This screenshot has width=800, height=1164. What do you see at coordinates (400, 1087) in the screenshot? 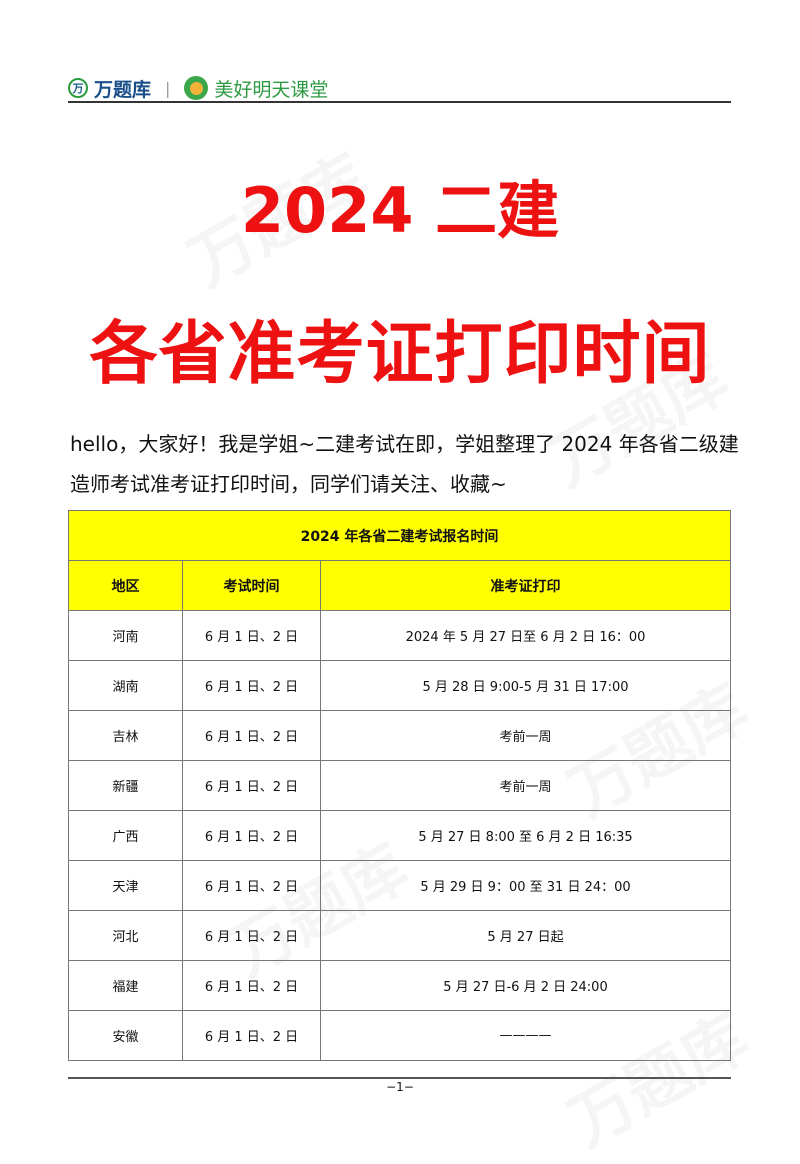
I see `page-number: −1−` at bounding box center [400, 1087].